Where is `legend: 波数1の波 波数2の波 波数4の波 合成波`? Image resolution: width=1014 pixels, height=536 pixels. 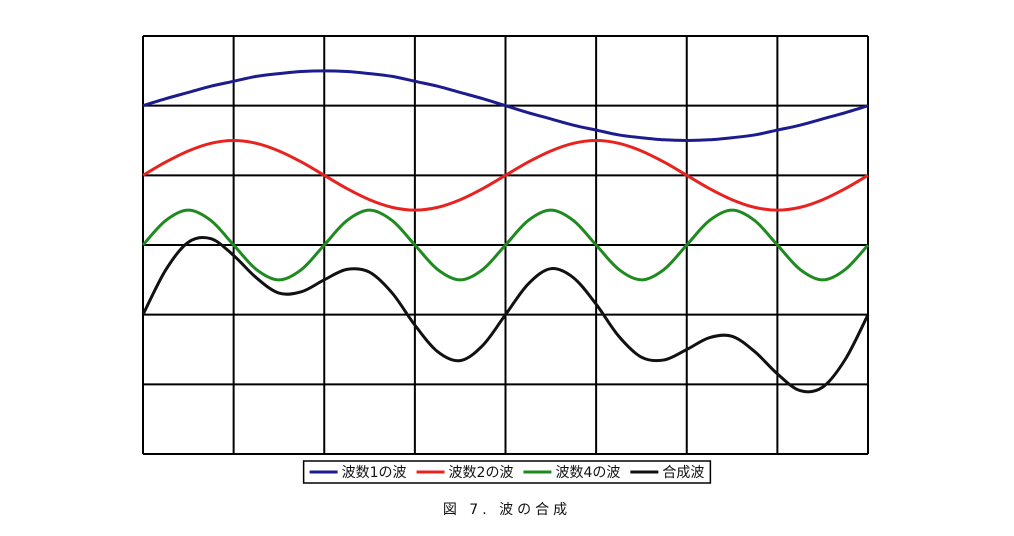
legend: 波数1の波 波数2の波 波数4の波 合成波 is located at coordinates (507, 472).